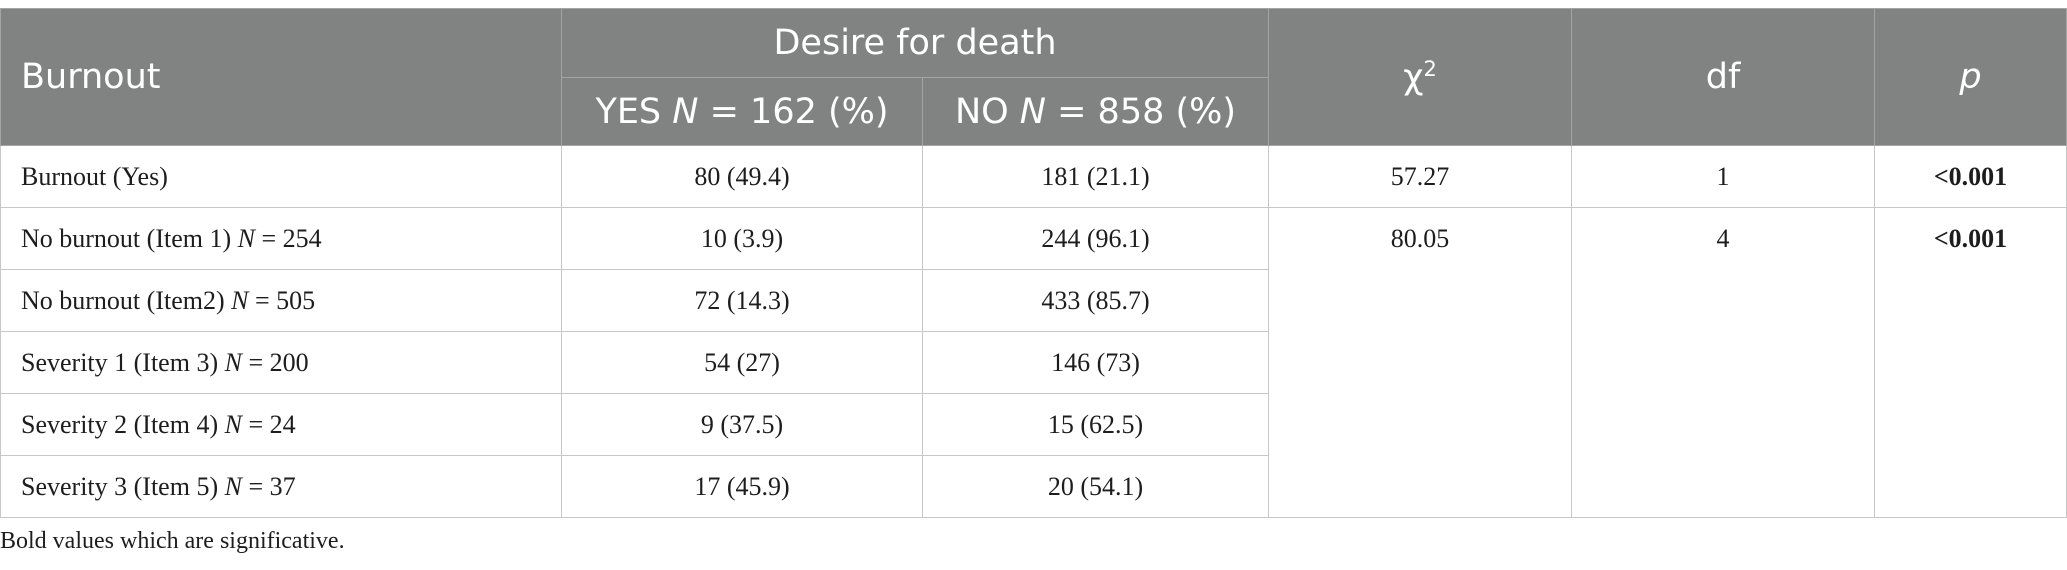  I want to click on row-label-text: No burnout (Item2), so click(126, 300).